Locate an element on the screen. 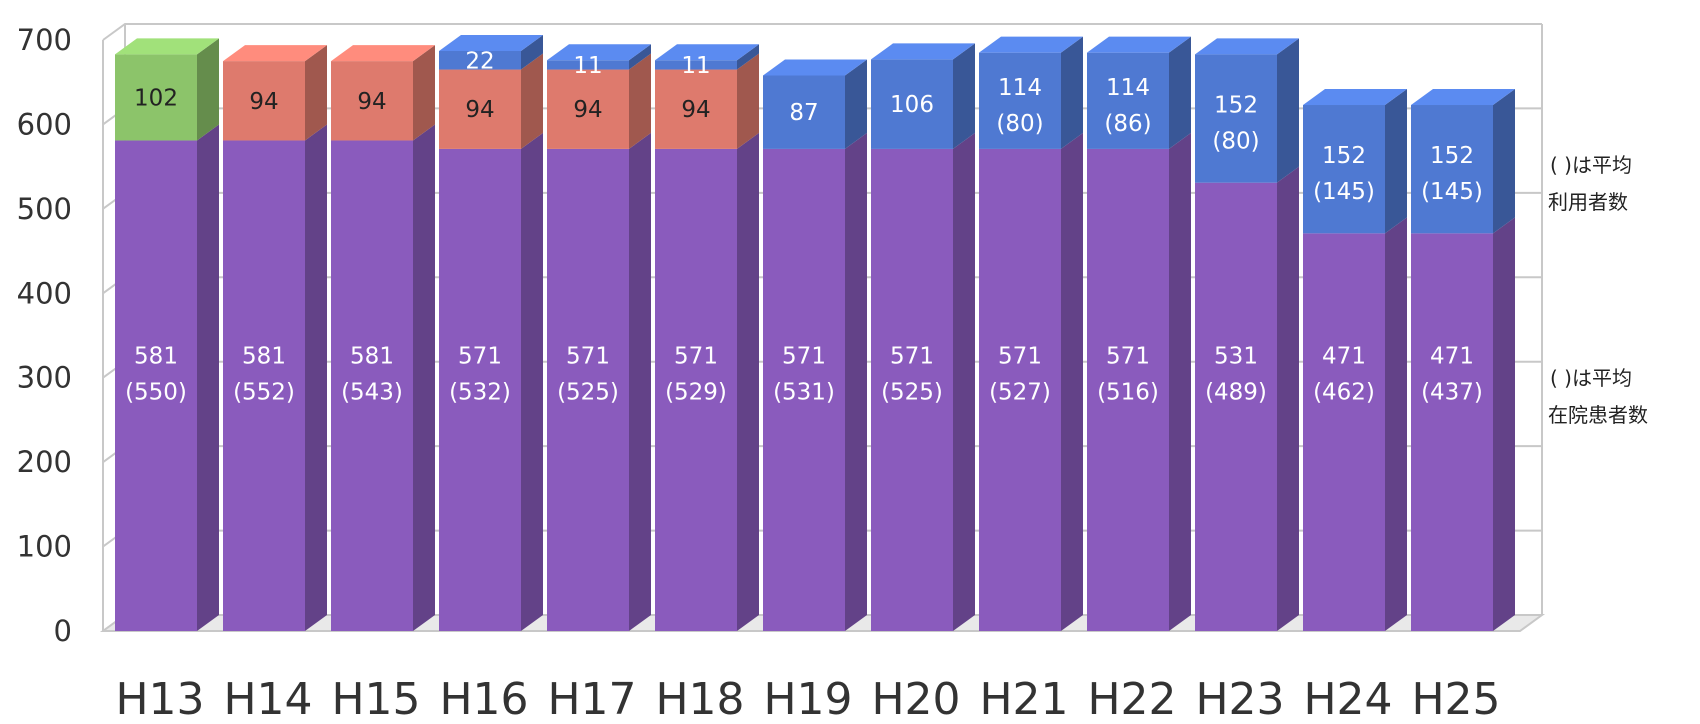  data-label-average: (437) is located at coordinates (1452, 392).